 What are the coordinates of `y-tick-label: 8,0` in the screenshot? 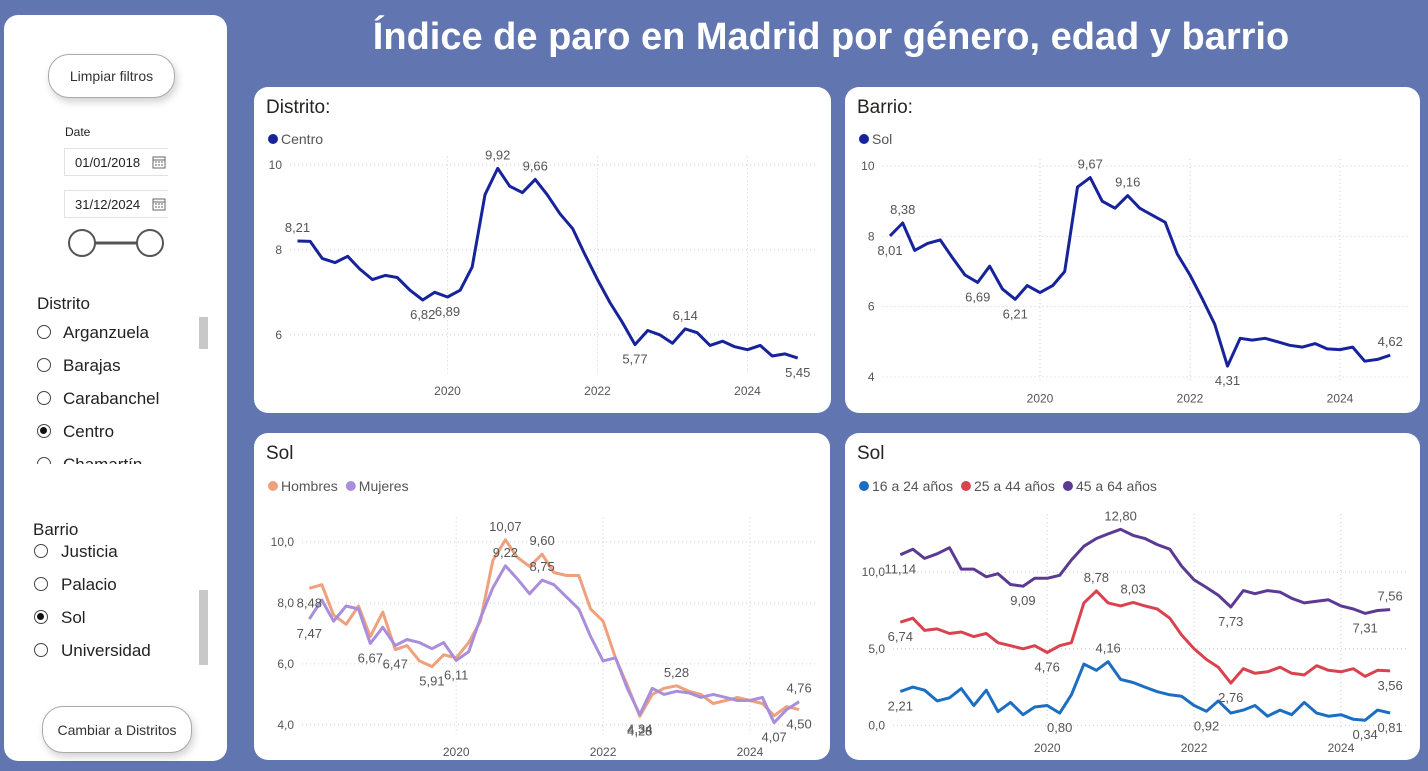 It's located at (285, 603).